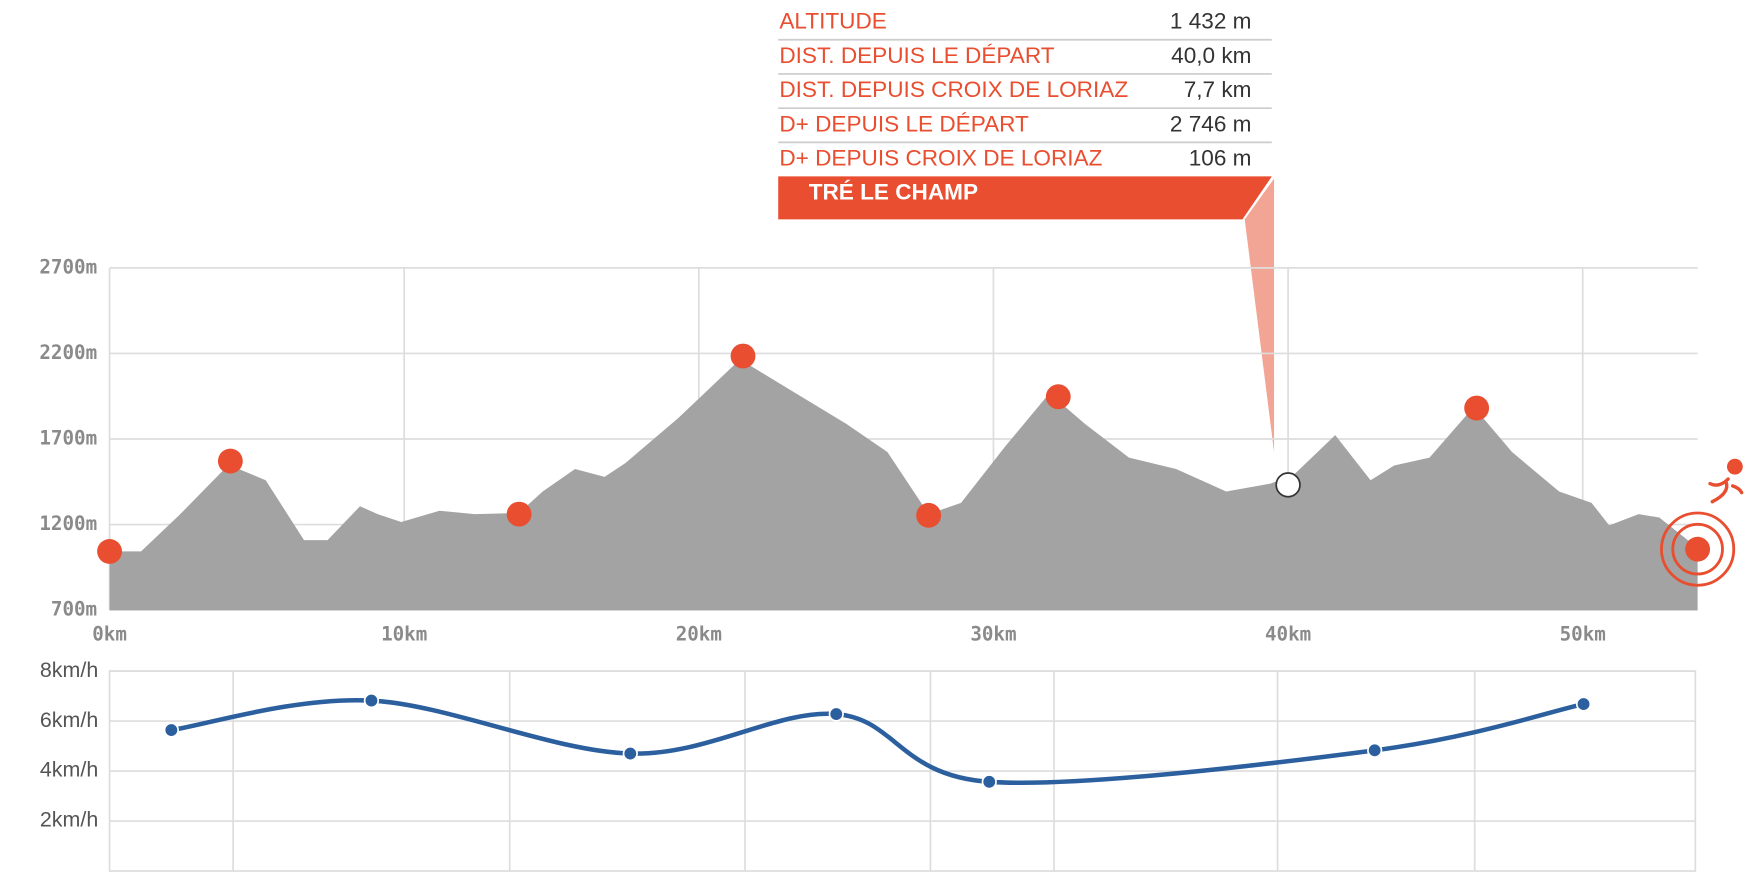 The image size is (1762, 878). I want to click on finish-icon, so click(1702, 522).